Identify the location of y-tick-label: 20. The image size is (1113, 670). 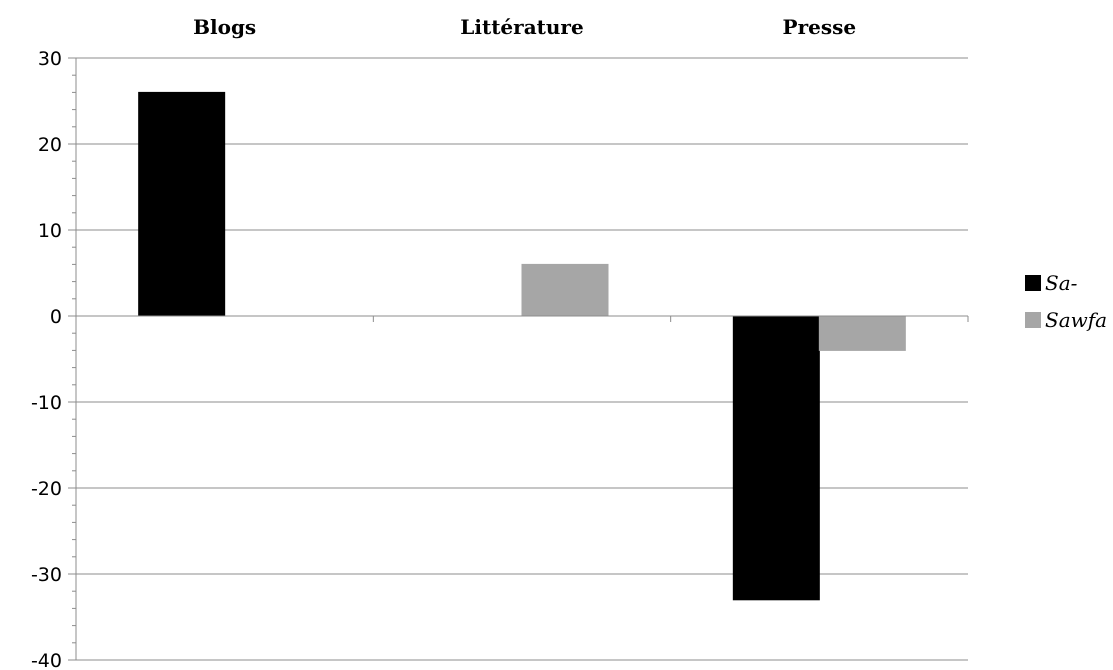
(50, 145).